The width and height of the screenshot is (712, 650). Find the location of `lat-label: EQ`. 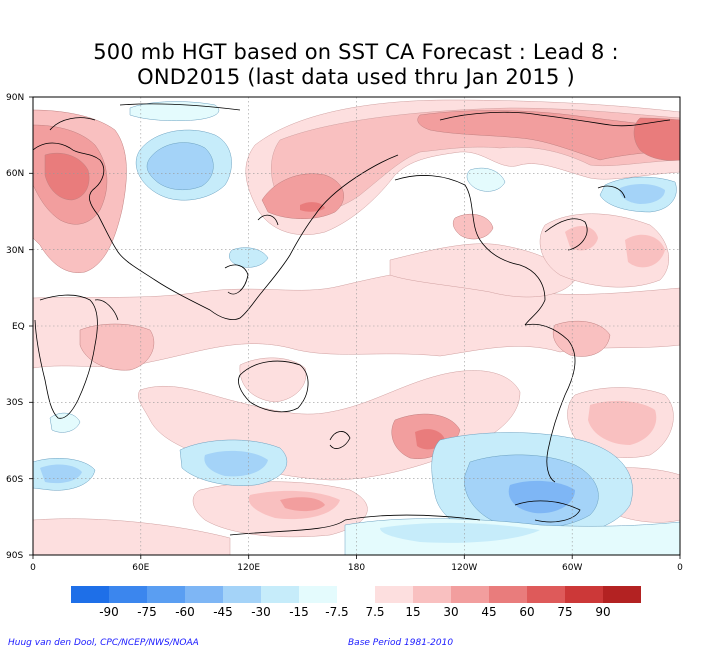

lat-label: EQ is located at coordinates (18, 327).